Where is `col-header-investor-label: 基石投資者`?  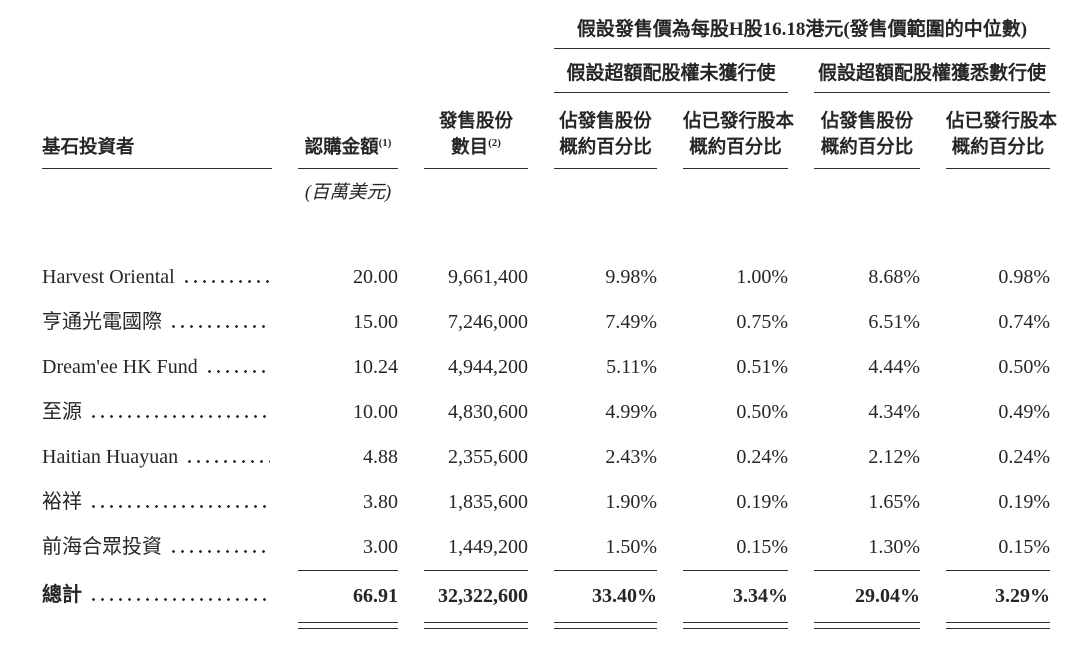 col-header-investor-label: 基石投資者 is located at coordinates (88, 148).